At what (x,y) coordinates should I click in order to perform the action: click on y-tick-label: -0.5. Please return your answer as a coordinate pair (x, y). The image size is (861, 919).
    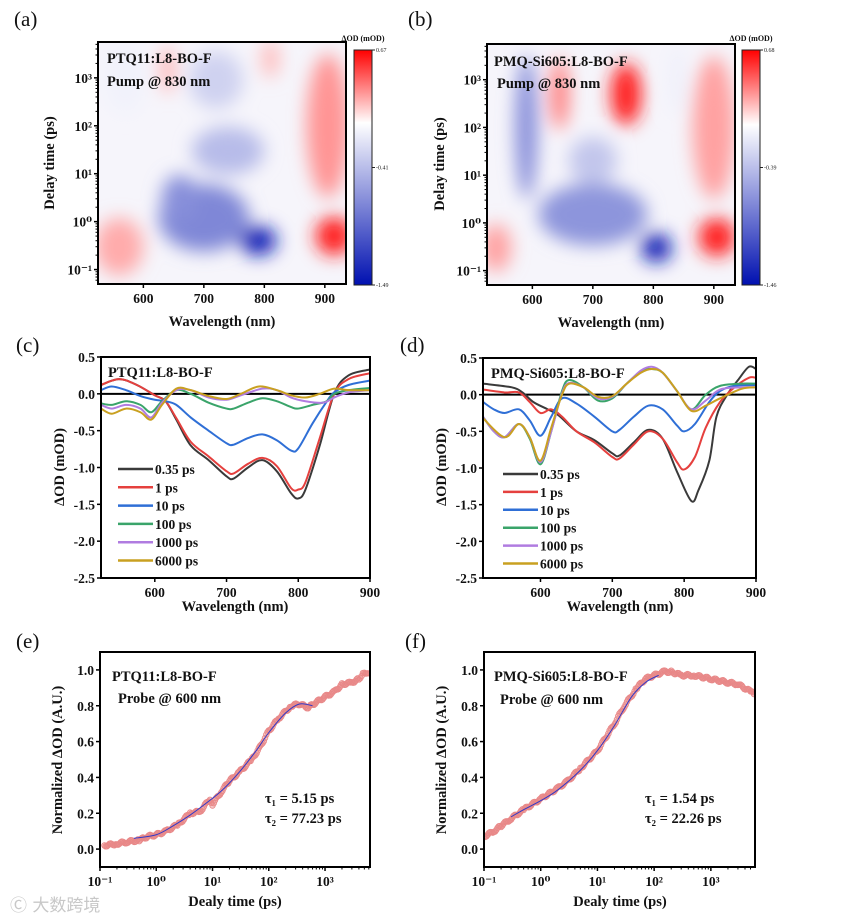
    Looking at the image, I should click on (467, 431).